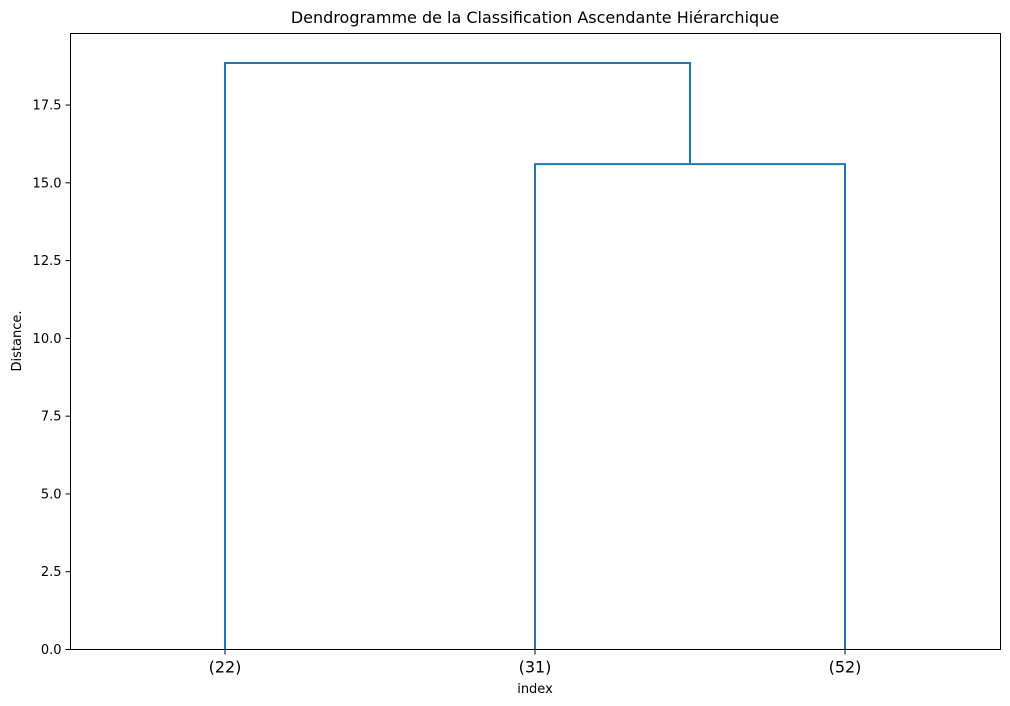 The width and height of the screenshot is (1010, 706). Describe the element at coordinates (52, 378) in the screenshot. I see `y-axis-ticks: 0.0 2.5 5.0 7.5 10.0 12.5 15.0 17.5` at that location.